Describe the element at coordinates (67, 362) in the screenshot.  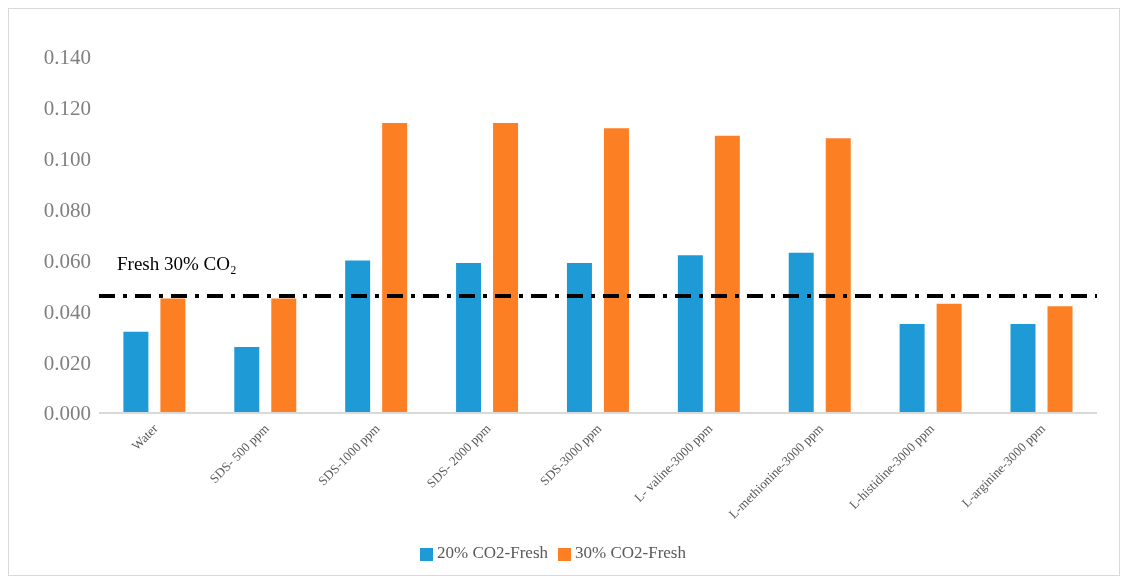
I see `y-tick-label: 0.020` at that location.